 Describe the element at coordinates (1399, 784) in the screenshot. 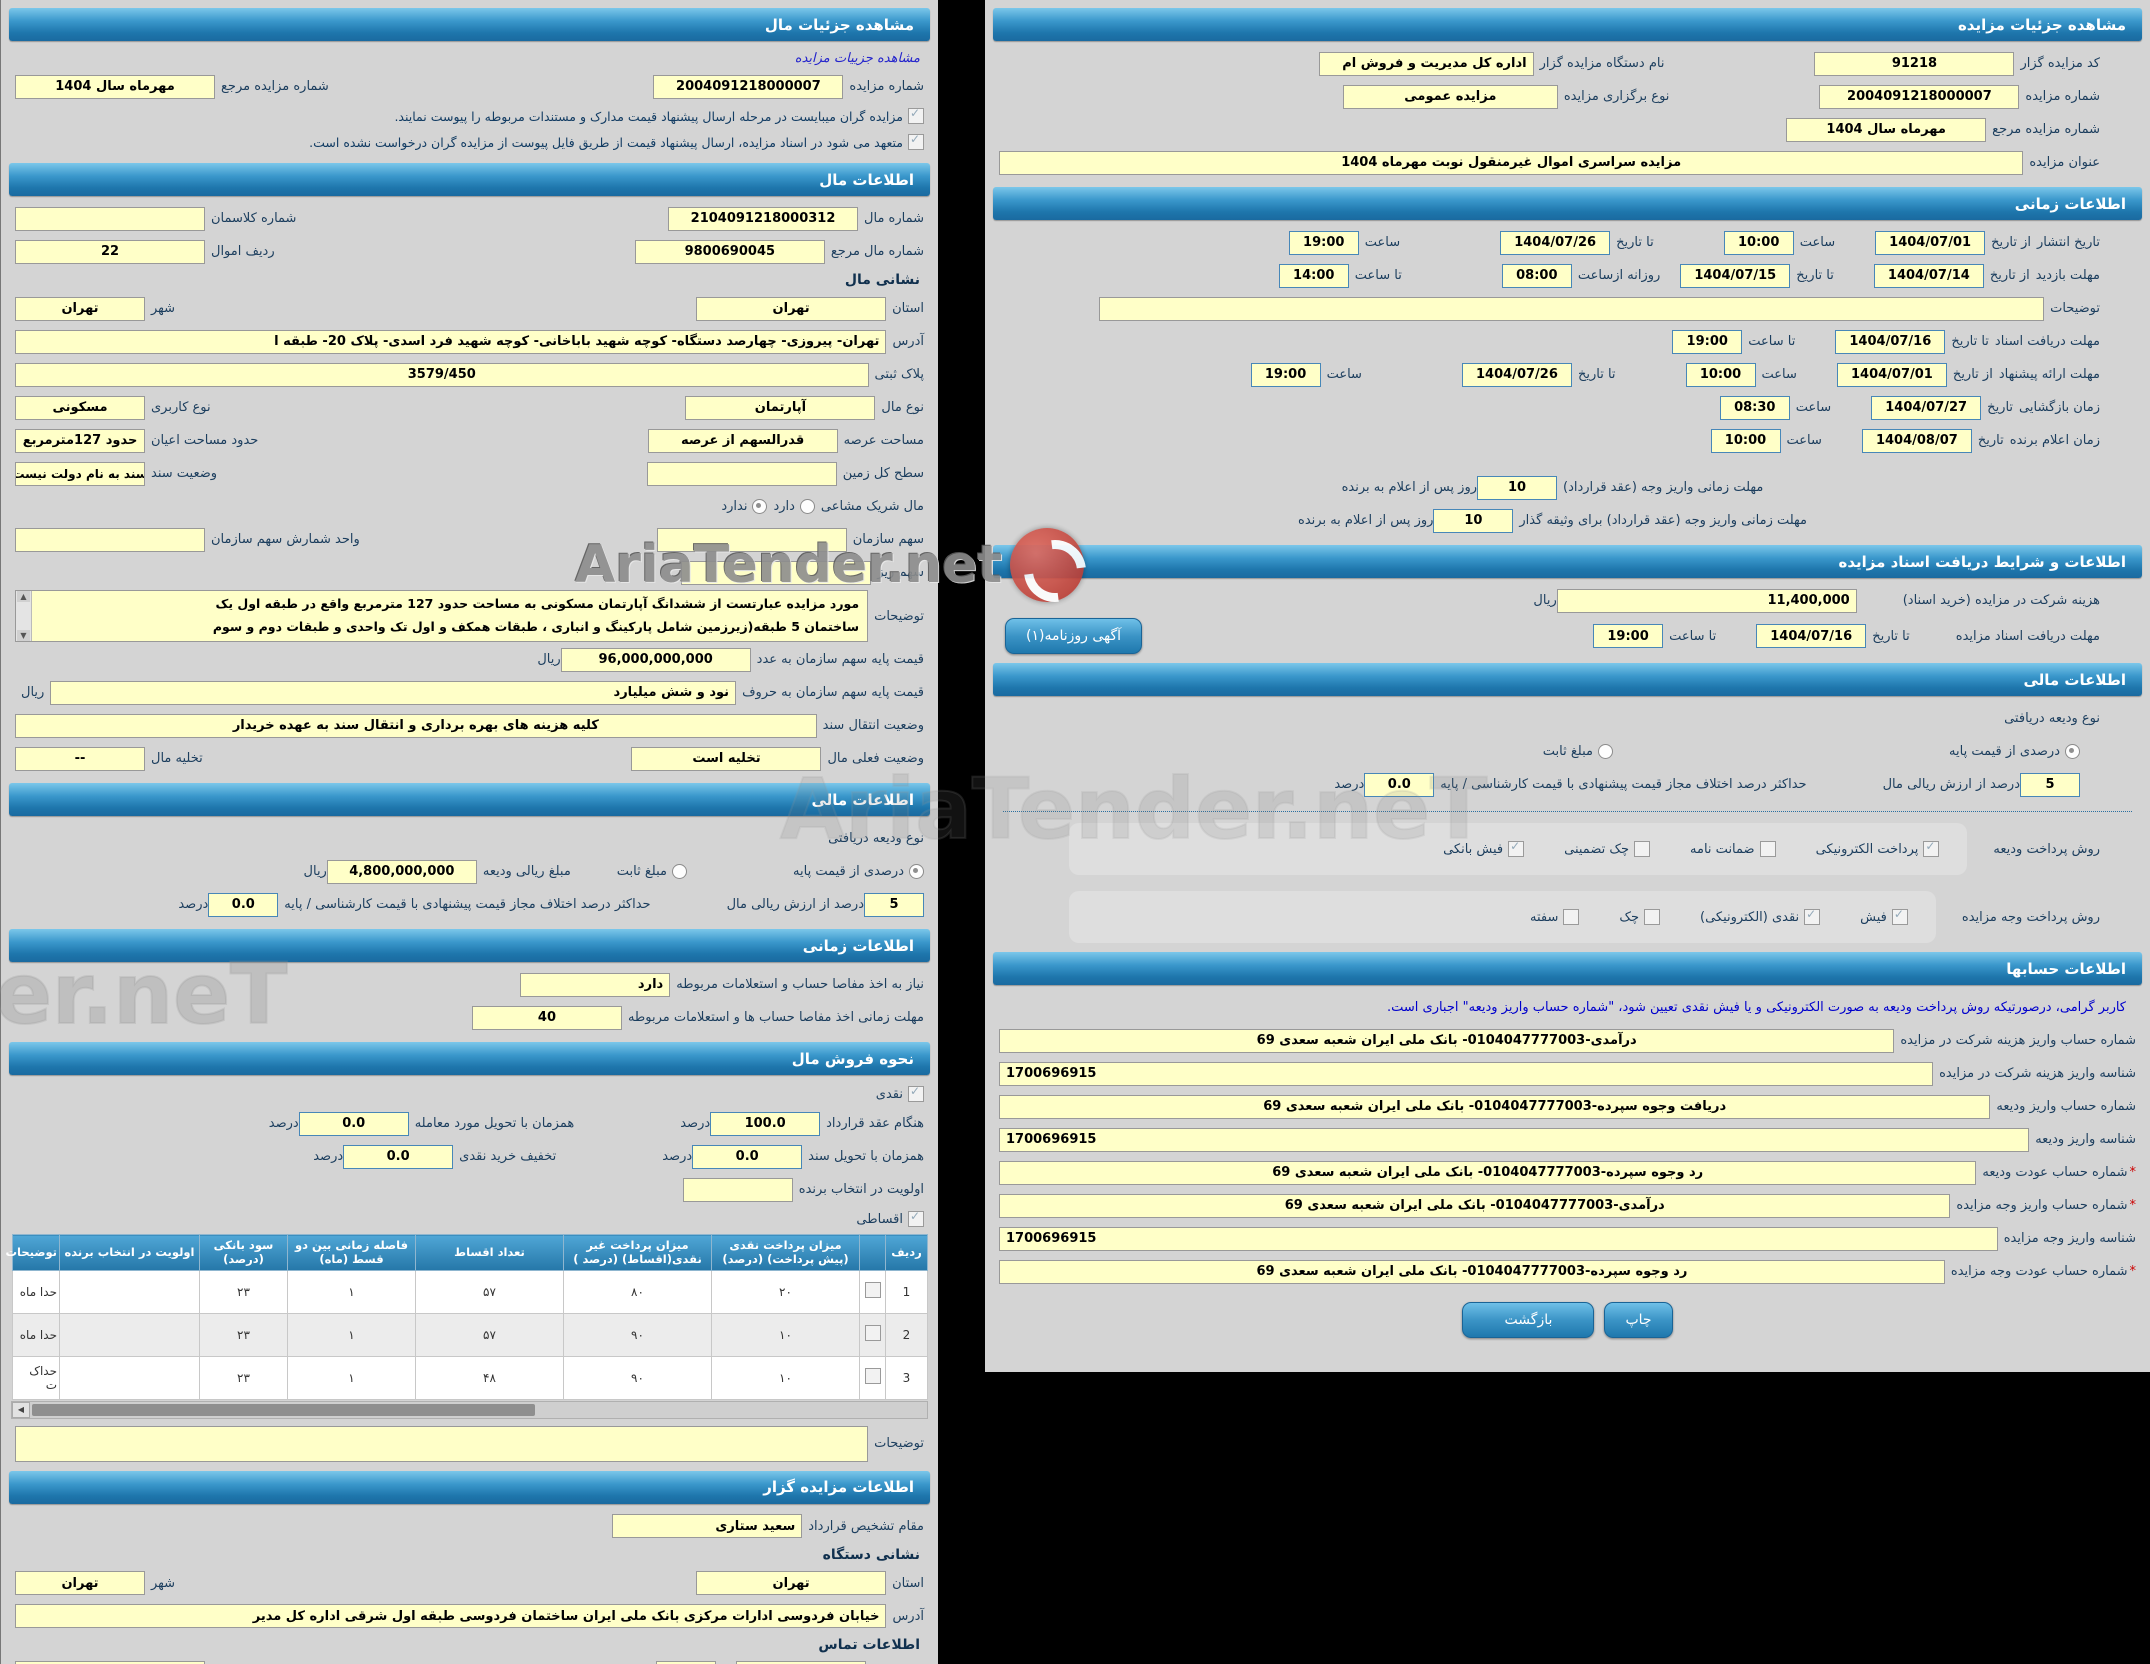

I see `maxdiff2-field: 0.0` at that location.